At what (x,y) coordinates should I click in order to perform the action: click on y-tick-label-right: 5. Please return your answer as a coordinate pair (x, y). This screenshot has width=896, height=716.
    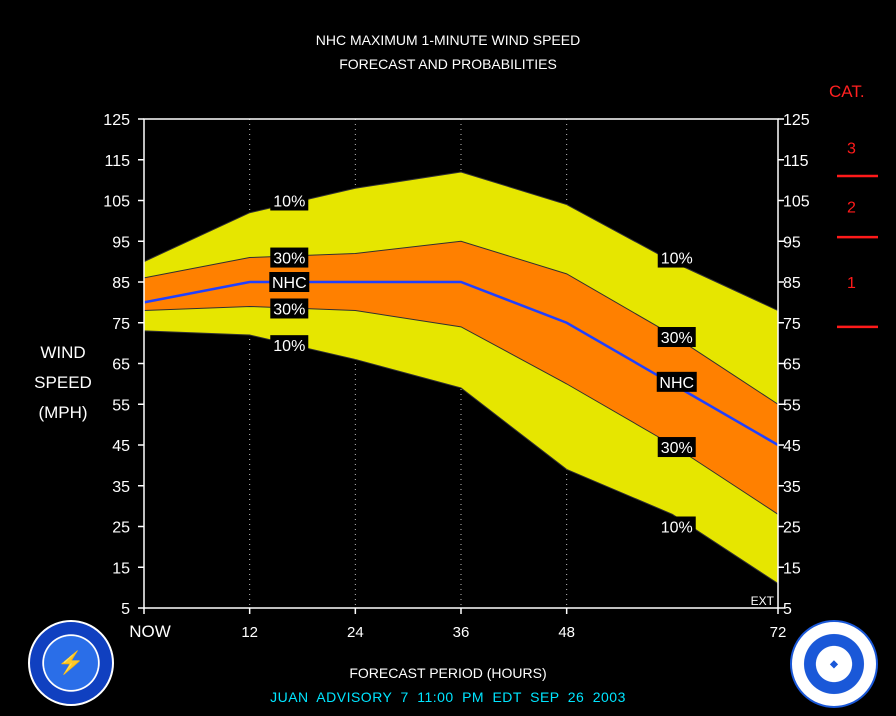
    Looking at the image, I should click on (787, 609).